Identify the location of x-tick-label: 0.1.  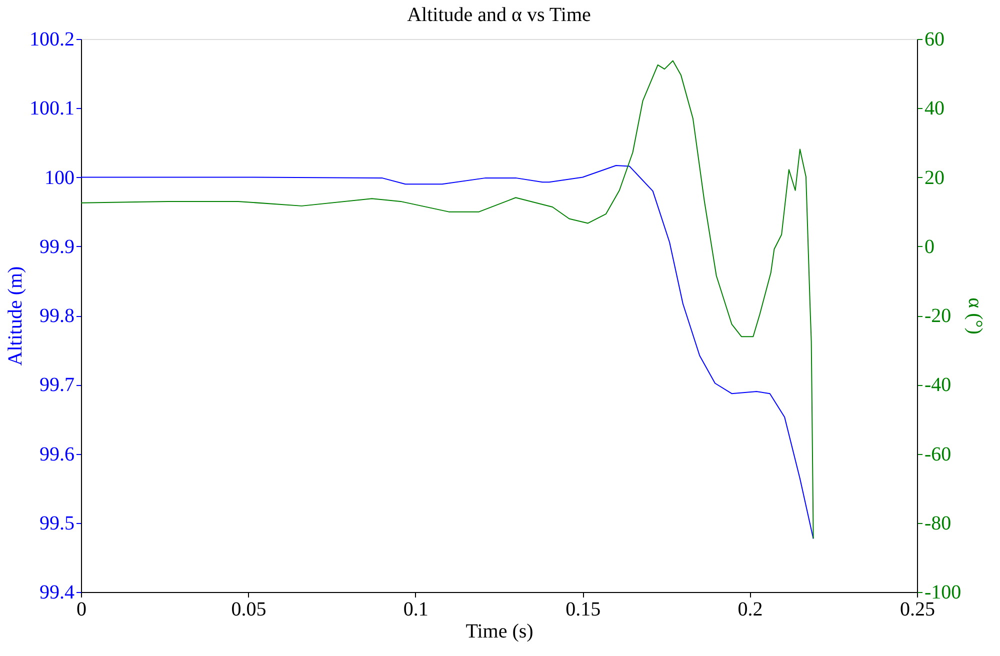
(415, 609).